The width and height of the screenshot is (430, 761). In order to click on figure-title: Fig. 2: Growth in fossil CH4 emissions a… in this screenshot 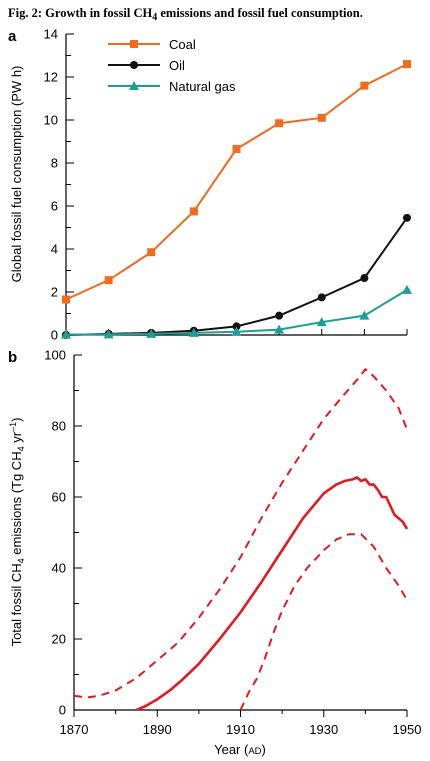, I will do `click(185, 14)`.